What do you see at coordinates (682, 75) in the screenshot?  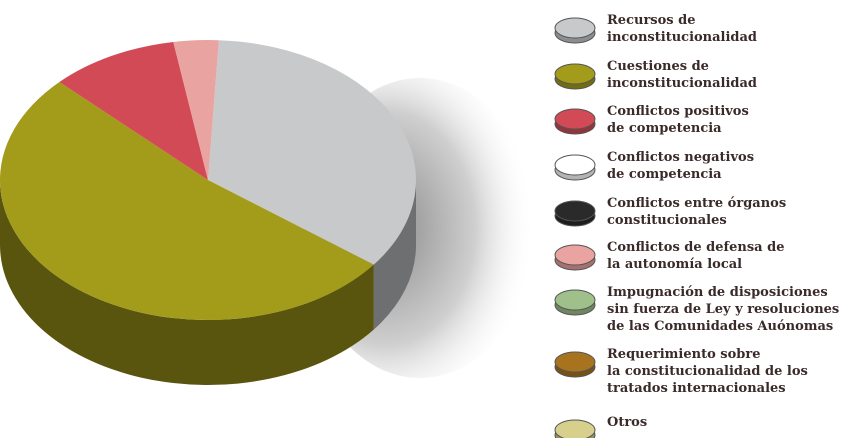 I see `legend-label: Cuestiones de inconstitucionalidad` at bounding box center [682, 75].